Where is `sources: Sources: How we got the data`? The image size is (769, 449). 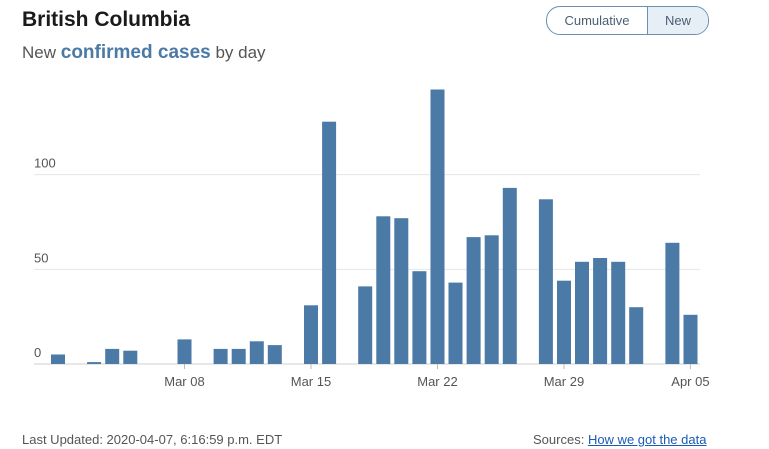 sources: Sources: How we got the data is located at coordinates (619, 439).